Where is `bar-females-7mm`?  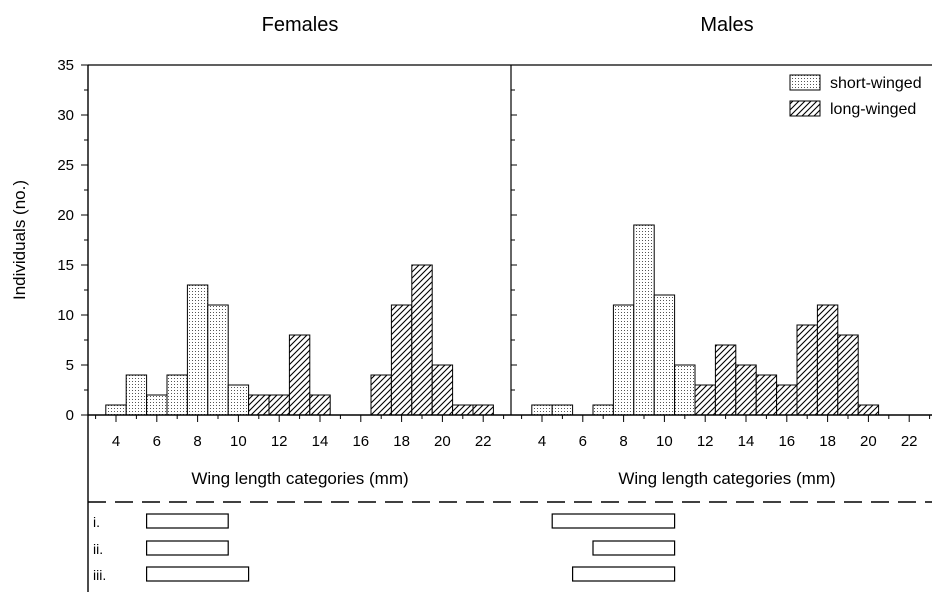
bar-females-7mm is located at coordinates (177, 395).